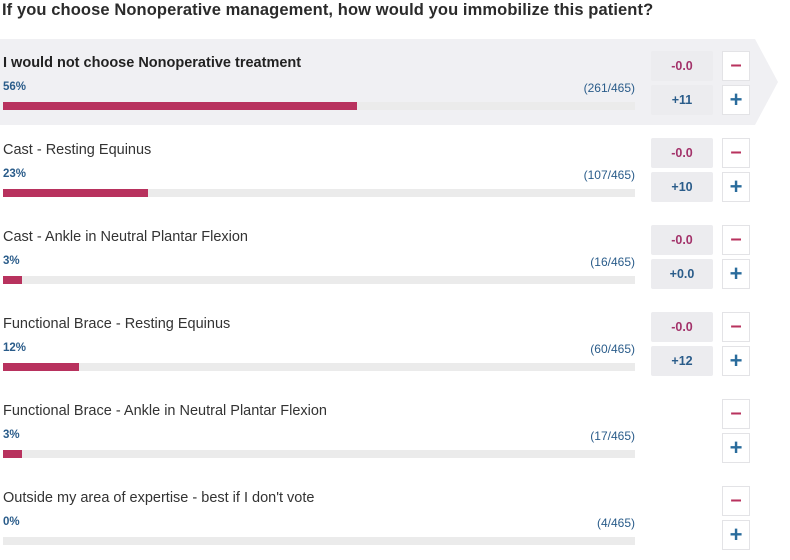 This screenshot has height=560, width=790. Describe the element at coordinates (612, 262) in the screenshot. I see `option-count: (16/465)` at that location.